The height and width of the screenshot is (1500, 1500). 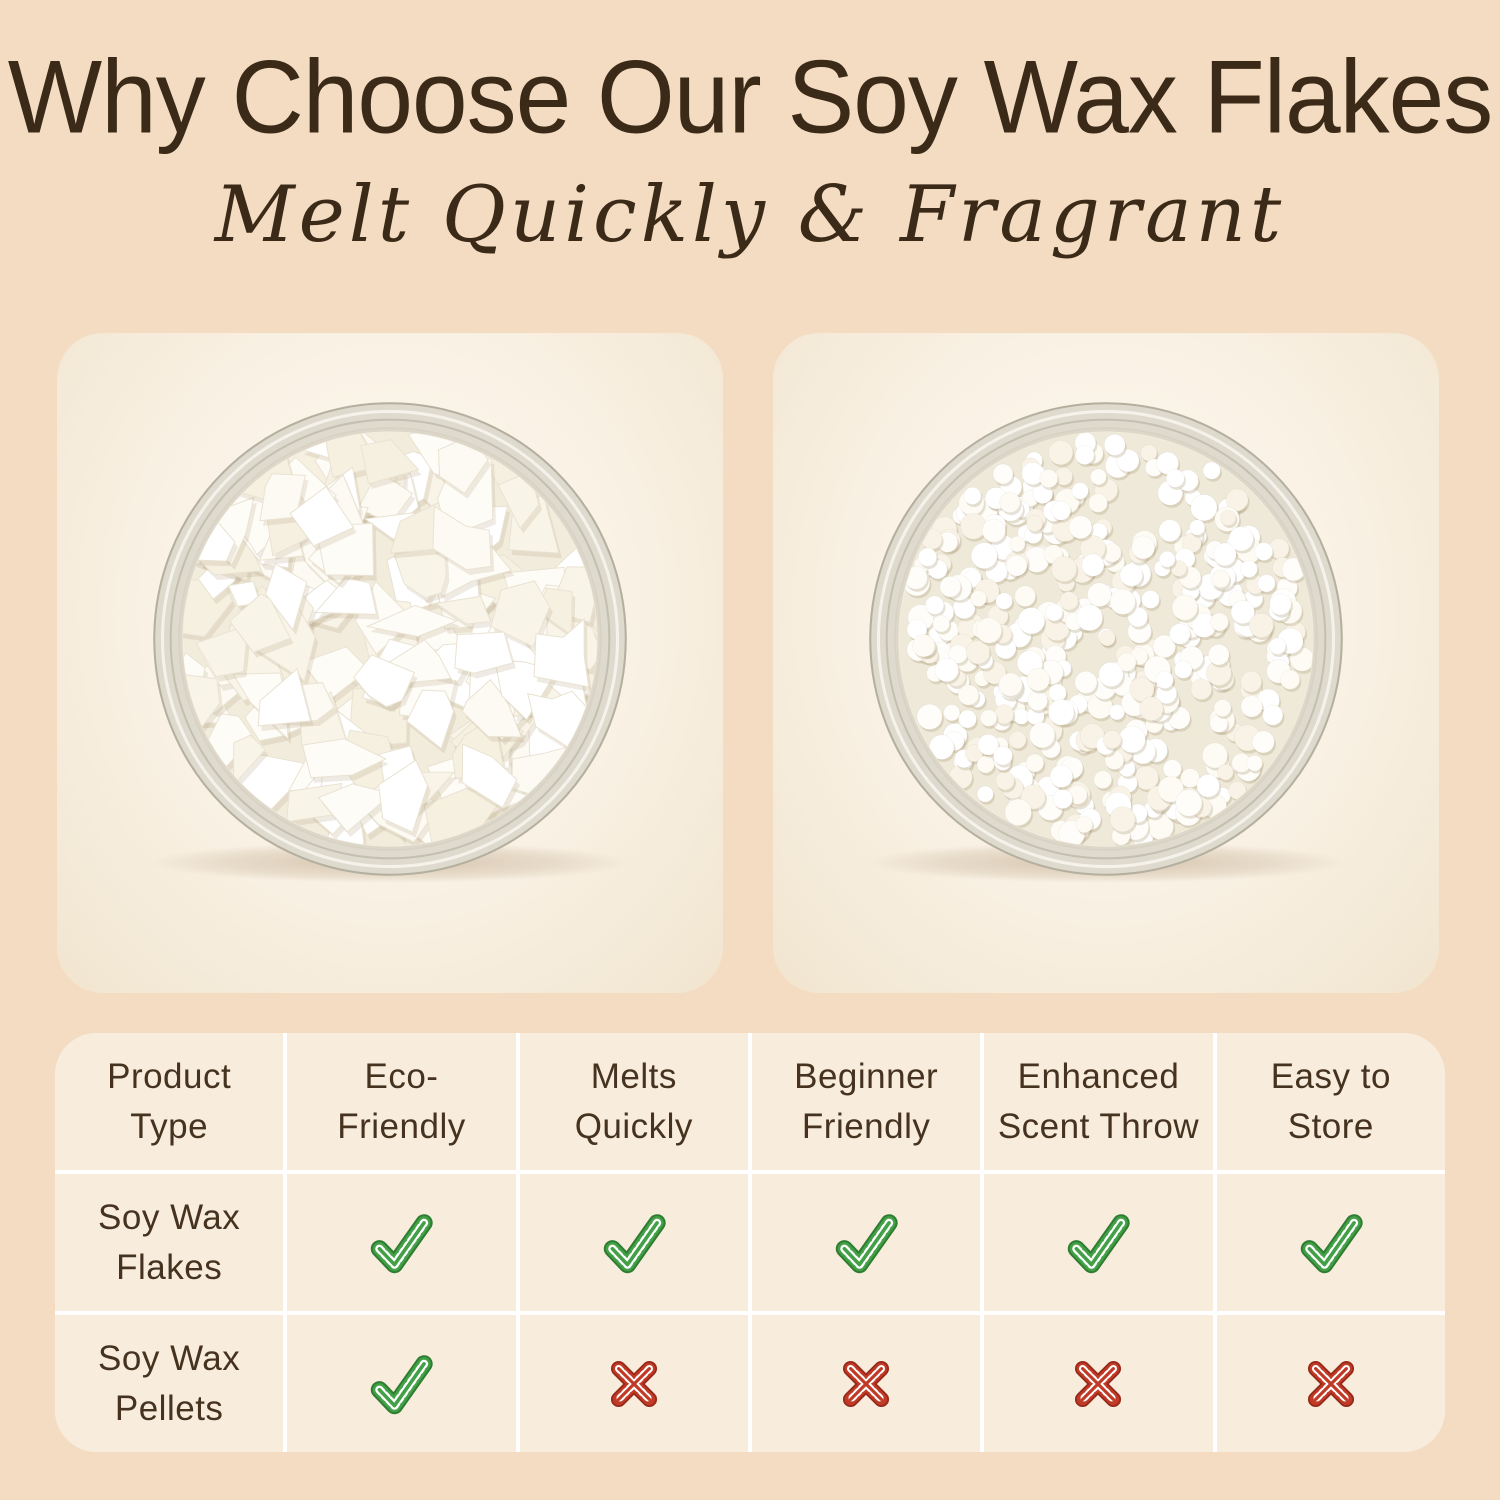 I want to click on page-subtitle: Melt Quickly & Fragrant, so click(x=750, y=215).